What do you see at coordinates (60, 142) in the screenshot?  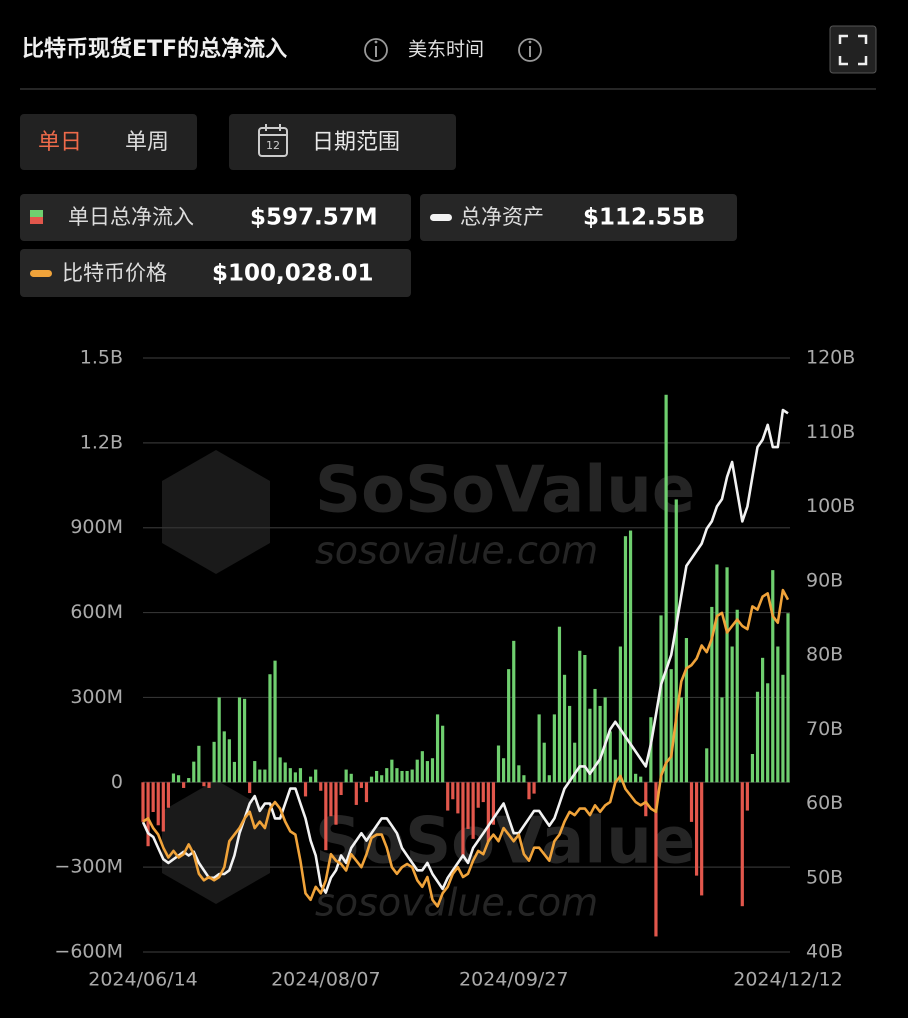 I see `tab: 单日` at bounding box center [60, 142].